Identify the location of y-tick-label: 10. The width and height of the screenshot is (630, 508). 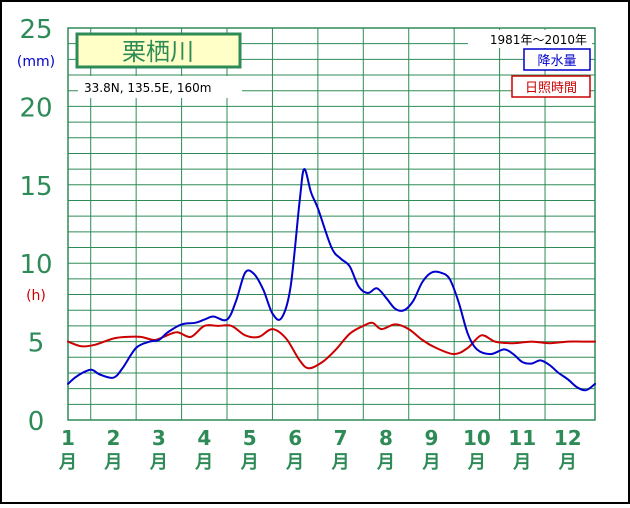
(35, 265).